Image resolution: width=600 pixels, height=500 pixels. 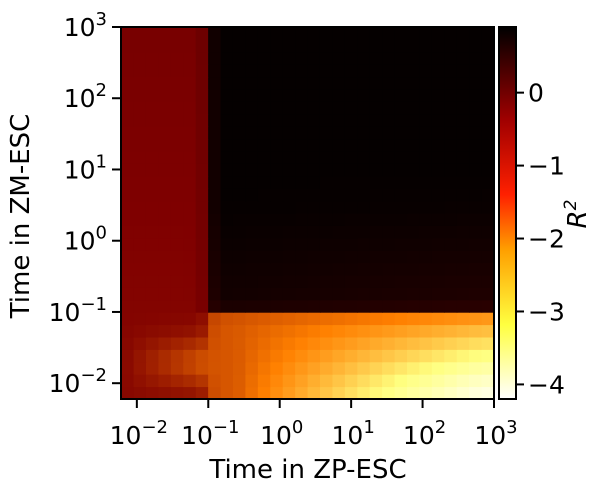 What do you see at coordinates (85, 203) in the screenshot?
I see `y-axis-ticks: 10−2 10−1 100 101 102 103` at bounding box center [85, 203].